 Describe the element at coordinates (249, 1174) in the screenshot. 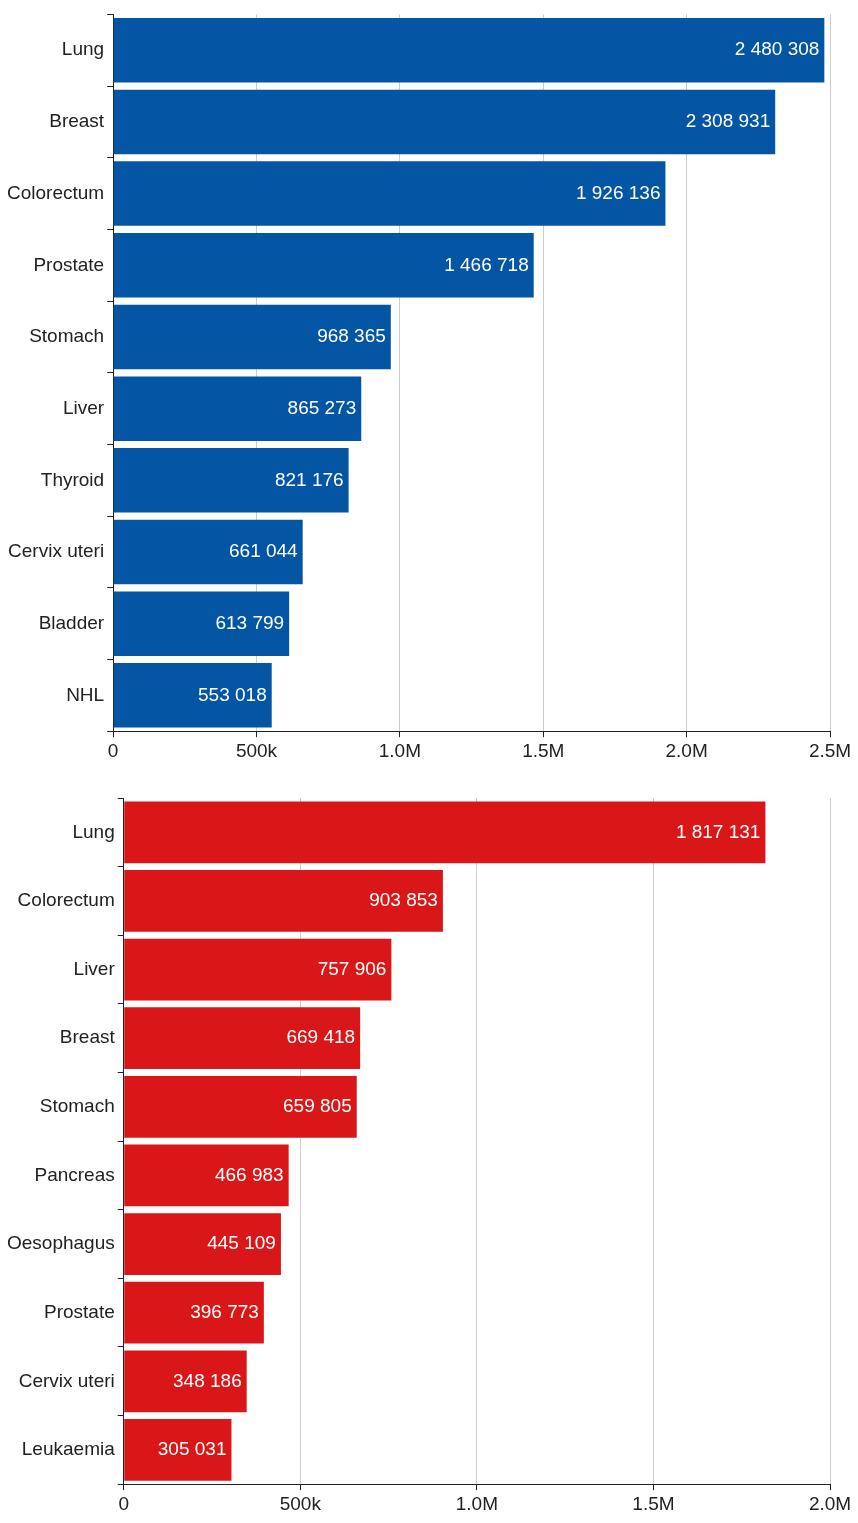

I see `data-label: 466 983` at that location.